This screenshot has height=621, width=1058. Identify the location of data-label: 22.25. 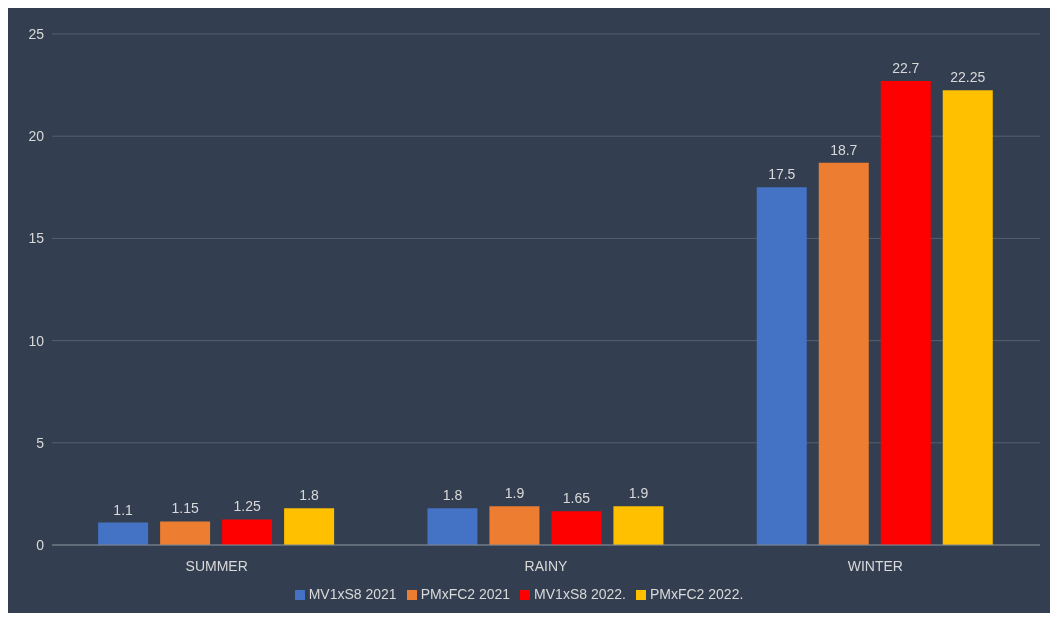
(968, 77).